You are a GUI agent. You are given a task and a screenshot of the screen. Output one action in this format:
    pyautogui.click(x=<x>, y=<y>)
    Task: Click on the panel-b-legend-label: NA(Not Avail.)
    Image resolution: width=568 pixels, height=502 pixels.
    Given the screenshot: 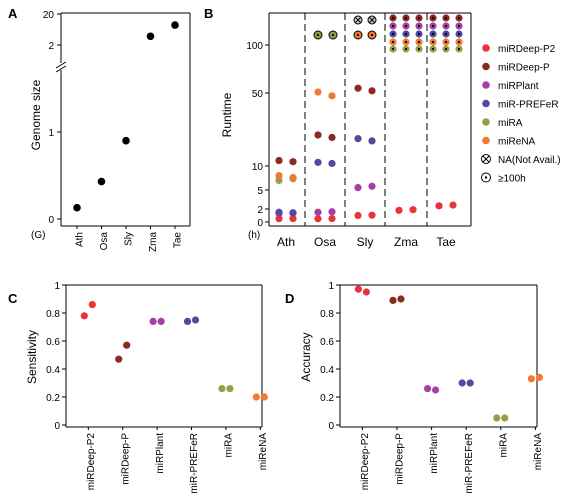 What is the action you would take?
    pyautogui.click(x=529, y=160)
    